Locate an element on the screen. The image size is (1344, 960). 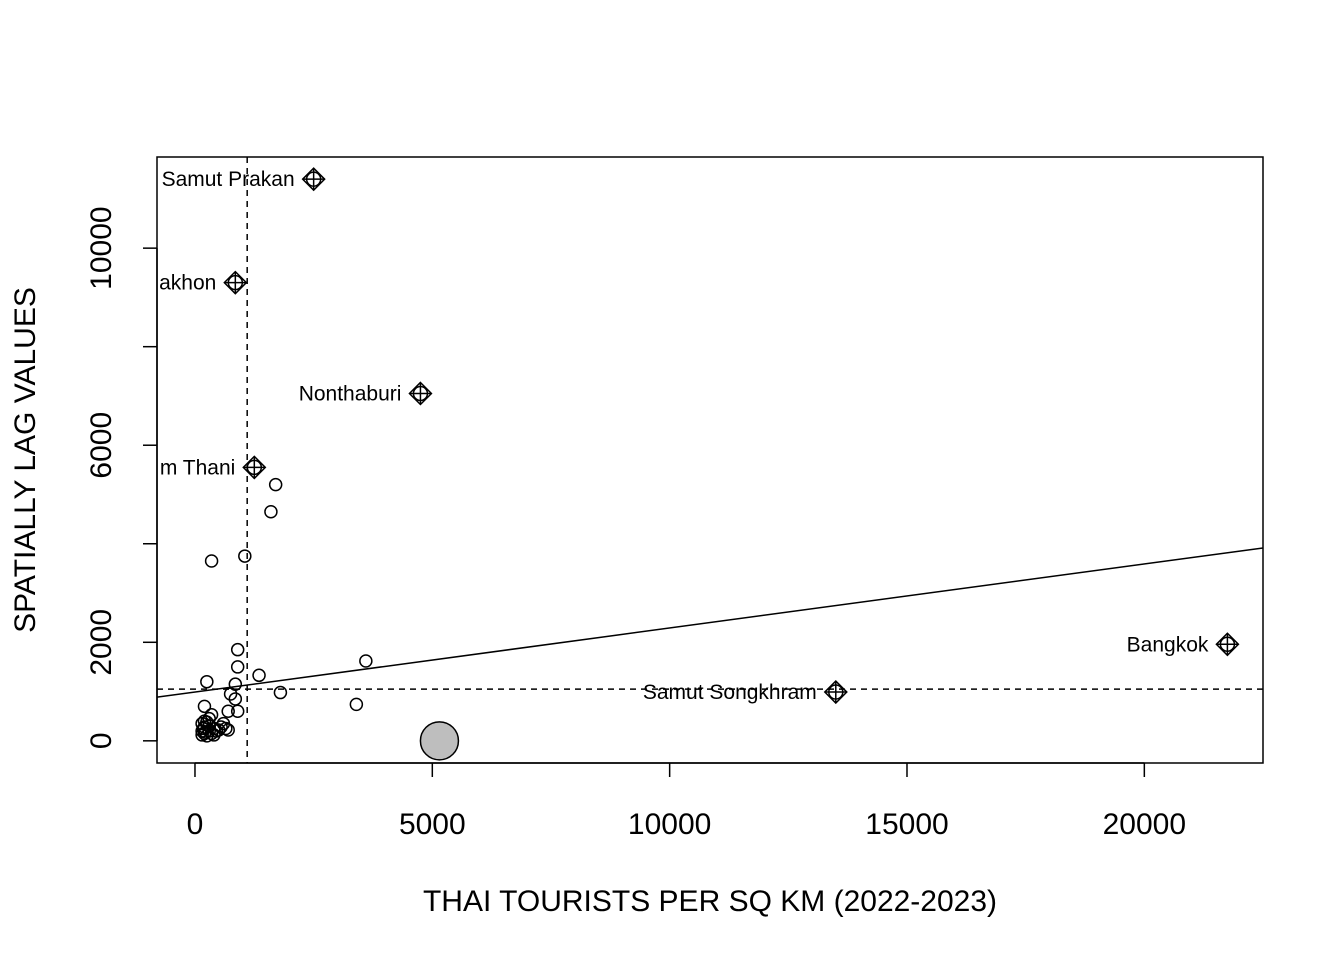
y-axis-label: SPATIALLY LAG VALUES is located at coordinates (25, 460).